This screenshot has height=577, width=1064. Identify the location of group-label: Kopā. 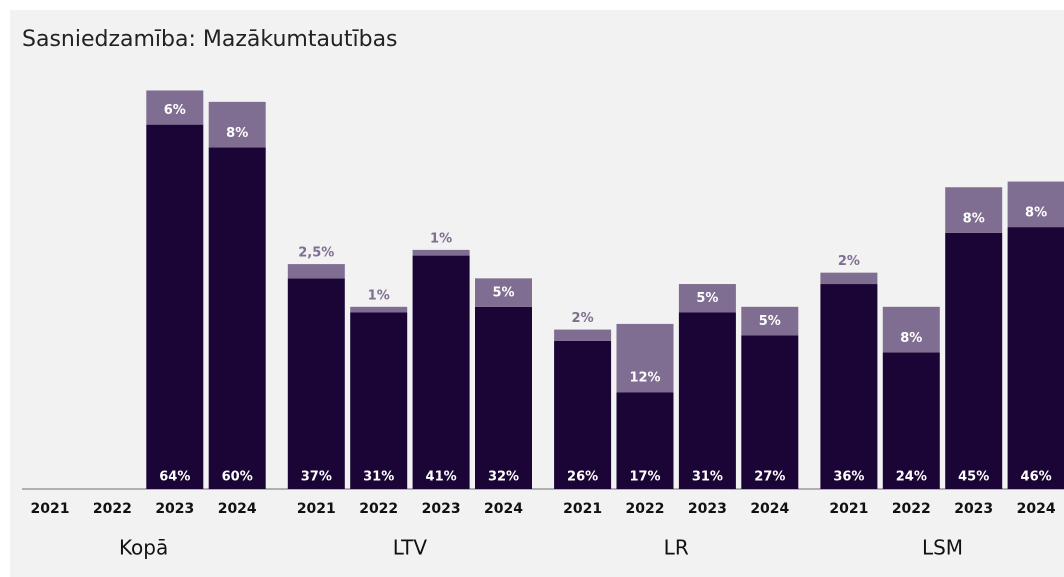
(143, 548).